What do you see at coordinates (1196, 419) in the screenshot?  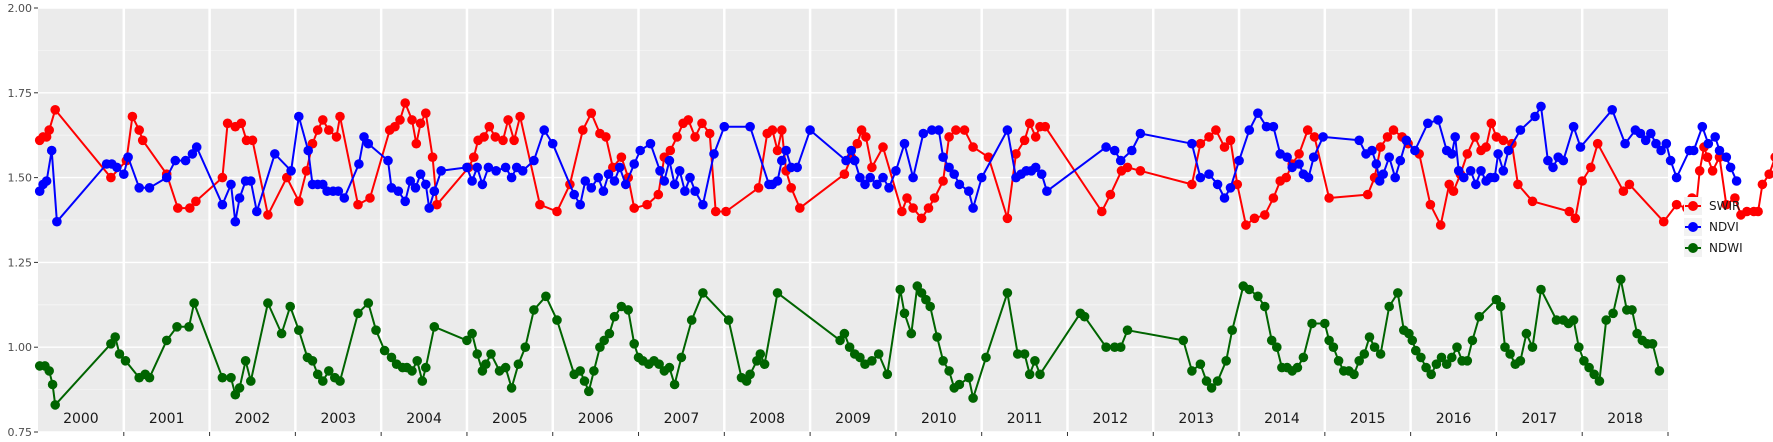 I see `year-label: 2013` at bounding box center [1196, 419].